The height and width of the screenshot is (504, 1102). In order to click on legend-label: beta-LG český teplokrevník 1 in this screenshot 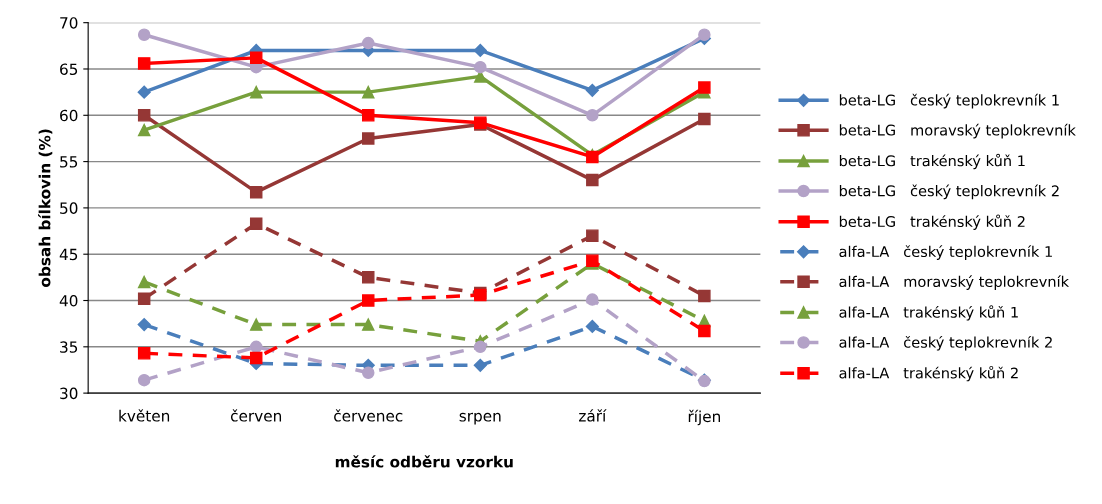, I will do `click(949, 101)`.